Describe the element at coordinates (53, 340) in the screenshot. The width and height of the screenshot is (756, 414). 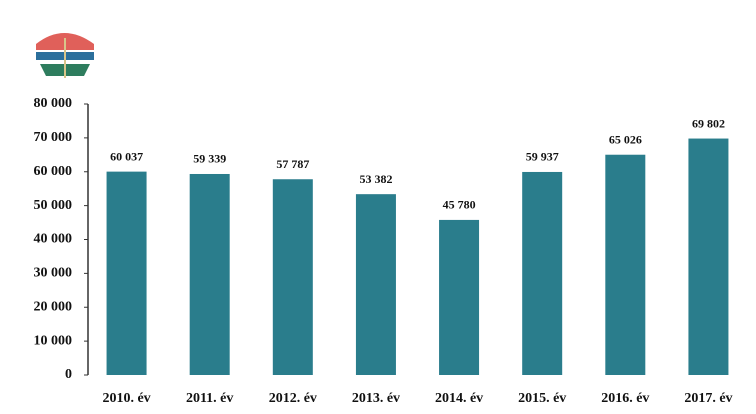
I see `y-tick-label: 10 000` at that location.